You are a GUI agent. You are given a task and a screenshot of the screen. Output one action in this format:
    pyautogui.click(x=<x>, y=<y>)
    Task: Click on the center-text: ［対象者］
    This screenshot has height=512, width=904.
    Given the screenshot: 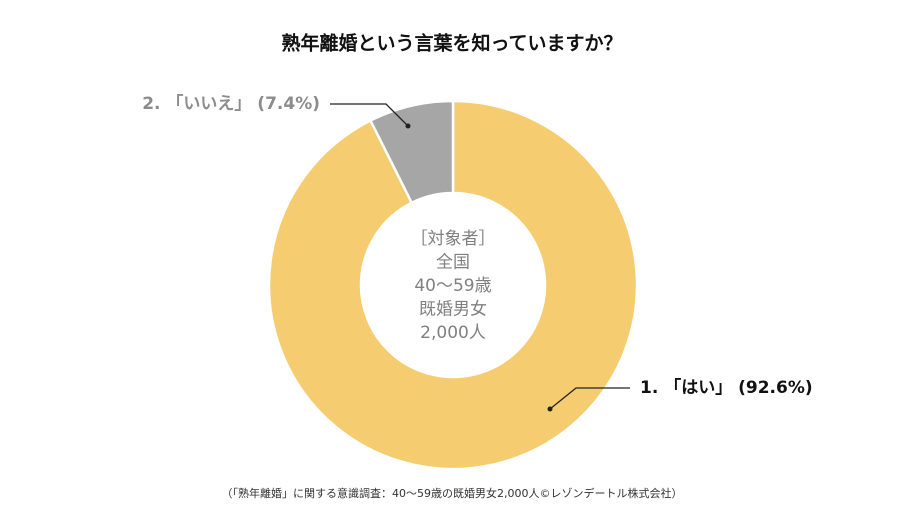 What is the action you would take?
    pyautogui.click(x=453, y=239)
    